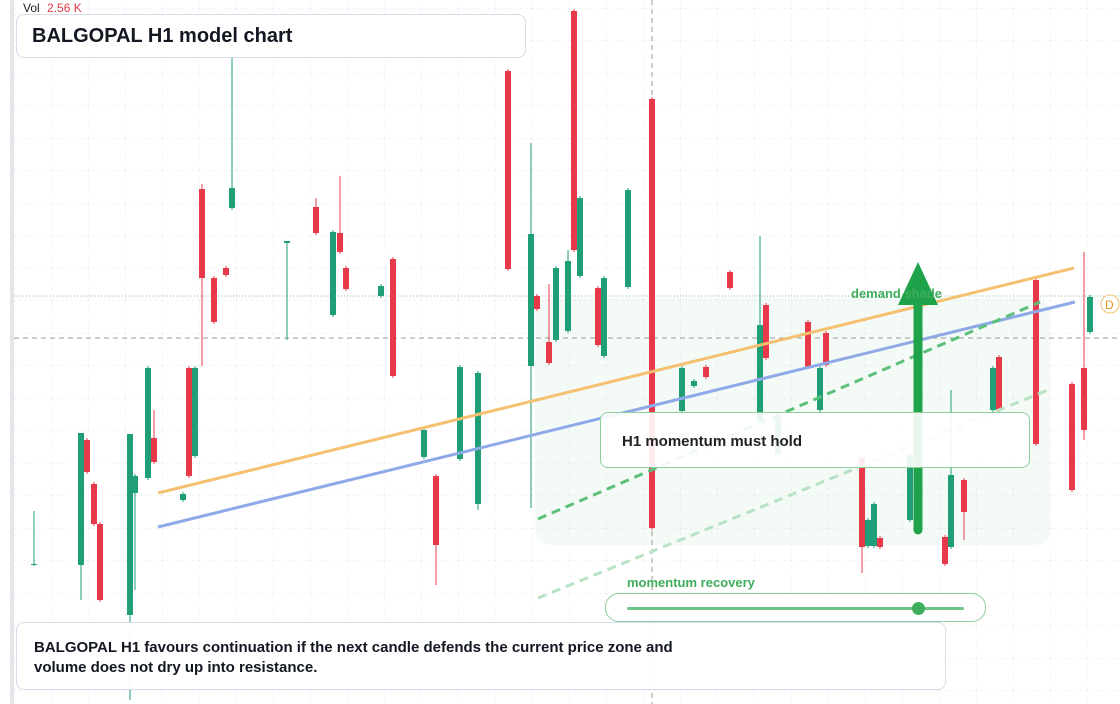 The width and height of the screenshot is (1120, 704). Describe the element at coordinates (815, 440) in the screenshot. I see `callout: H1 momentum must hold` at that location.